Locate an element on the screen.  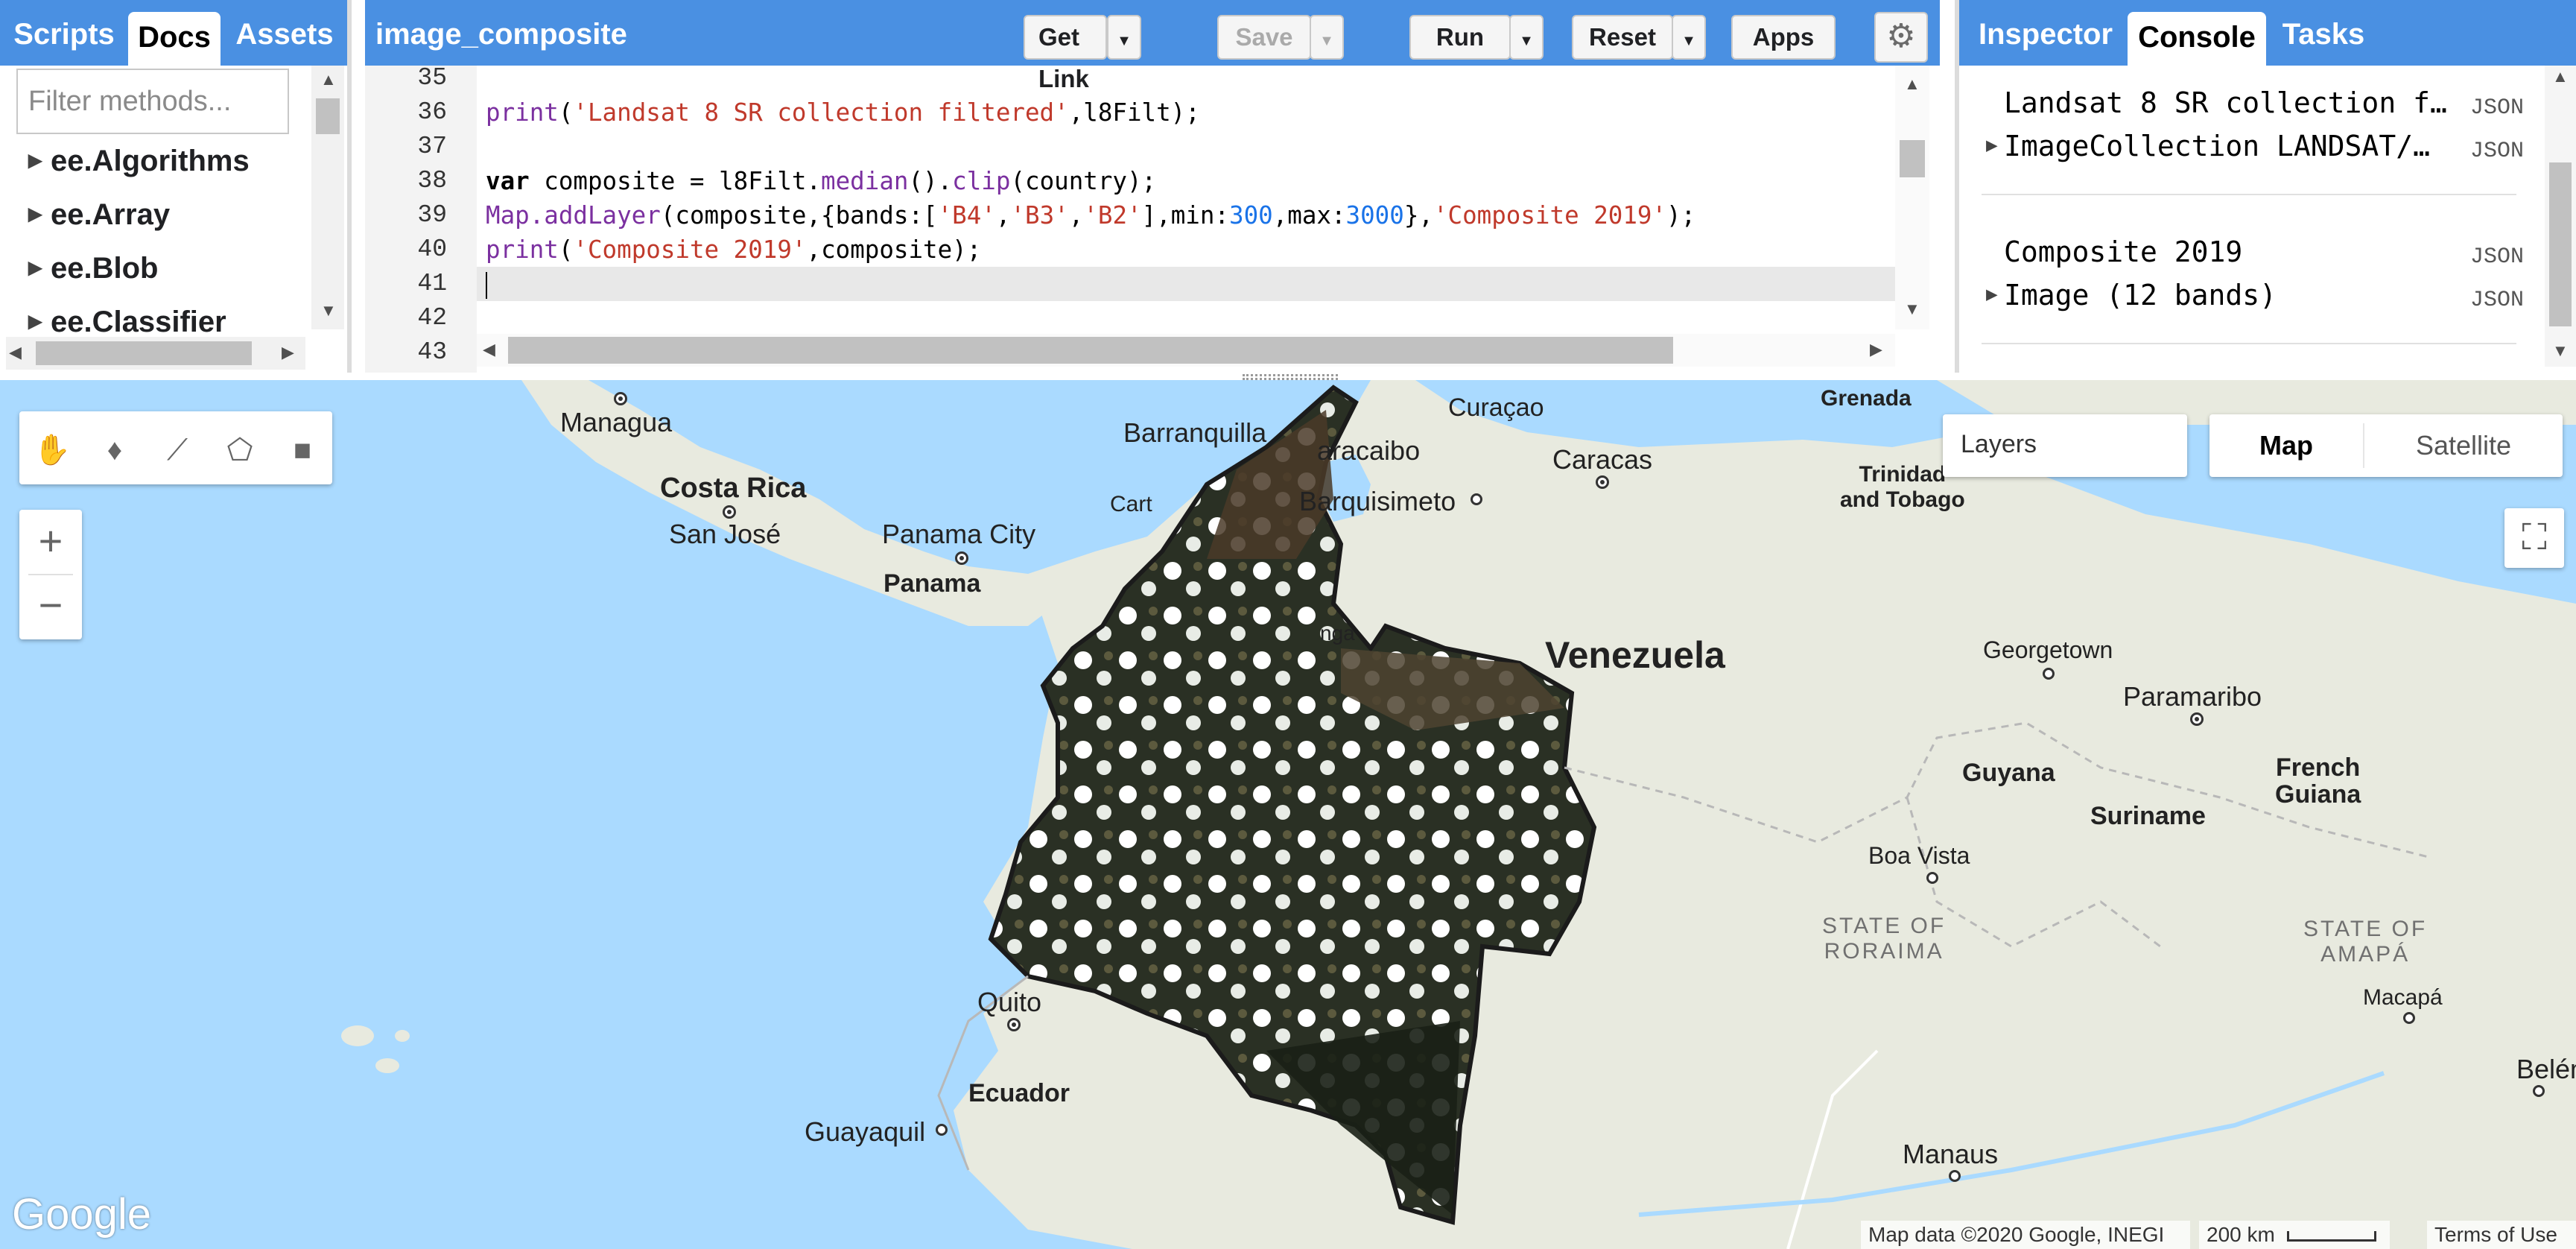
code-line: print('Composite 2019',composite); is located at coordinates (1186, 250).